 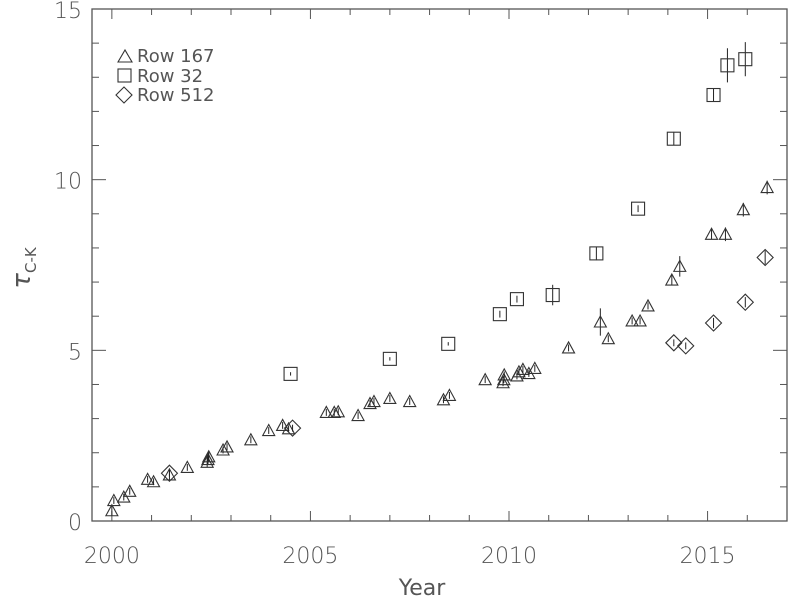 I want to click on legend: Row 167 Row 32 Row 512, so click(x=165, y=76).